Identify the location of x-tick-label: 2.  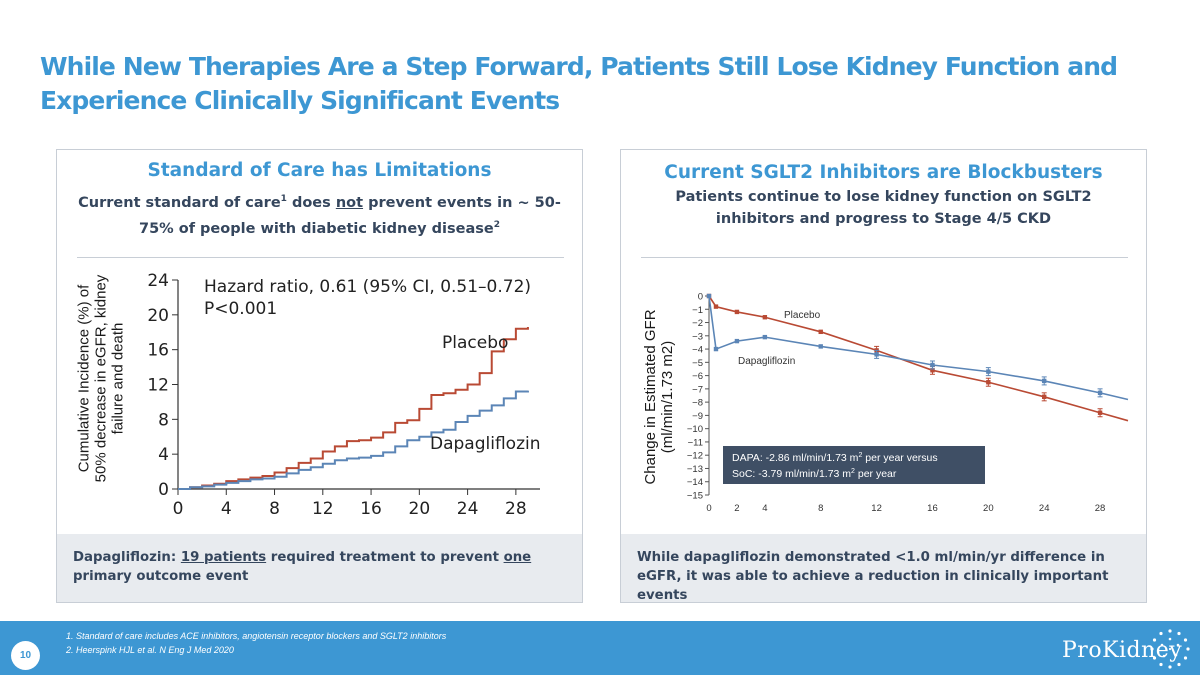
(736, 508).